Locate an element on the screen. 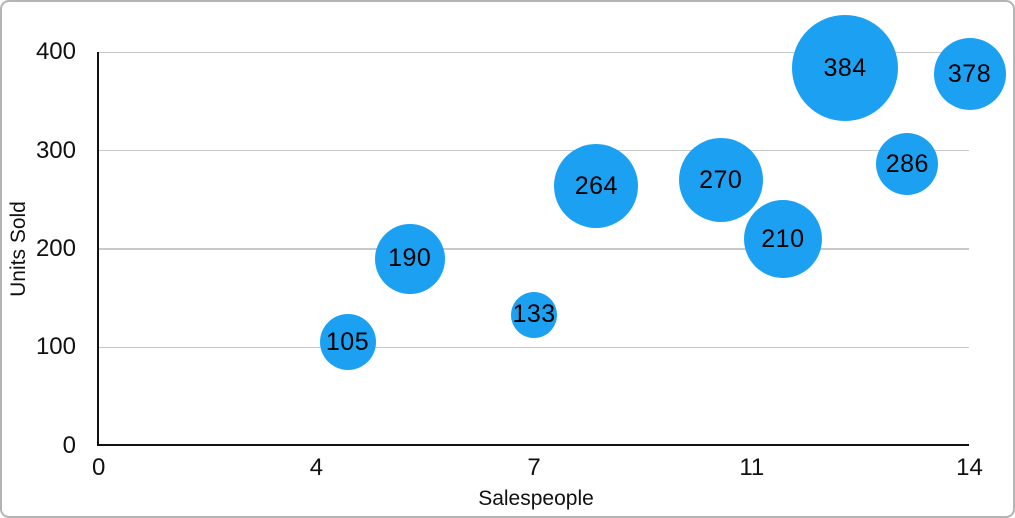 This screenshot has height=518, width=1015. bubble-label: 105 is located at coordinates (347, 341).